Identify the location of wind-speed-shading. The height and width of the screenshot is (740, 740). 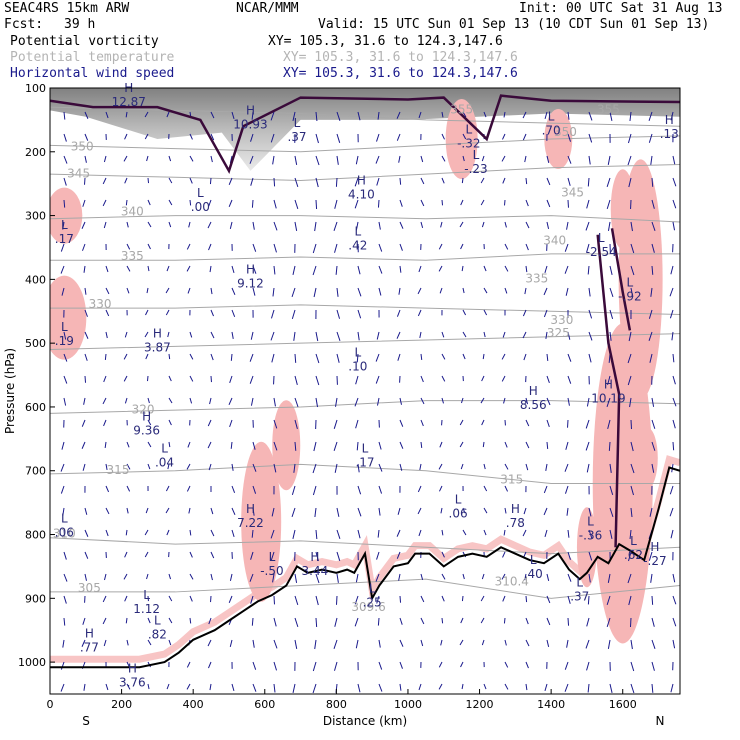
(365, 129).